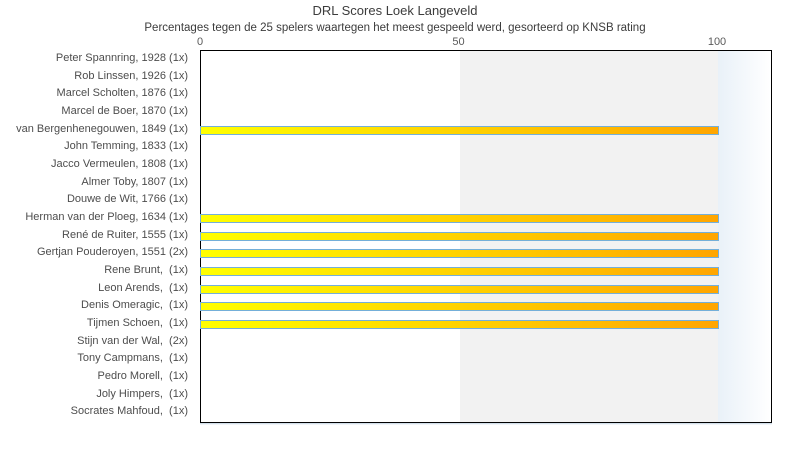 The height and width of the screenshot is (450, 790). What do you see at coordinates (127, 199) in the screenshot?
I see `category-label: Douwe de Wit, 1766 (1x)` at bounding box center [127, 199].